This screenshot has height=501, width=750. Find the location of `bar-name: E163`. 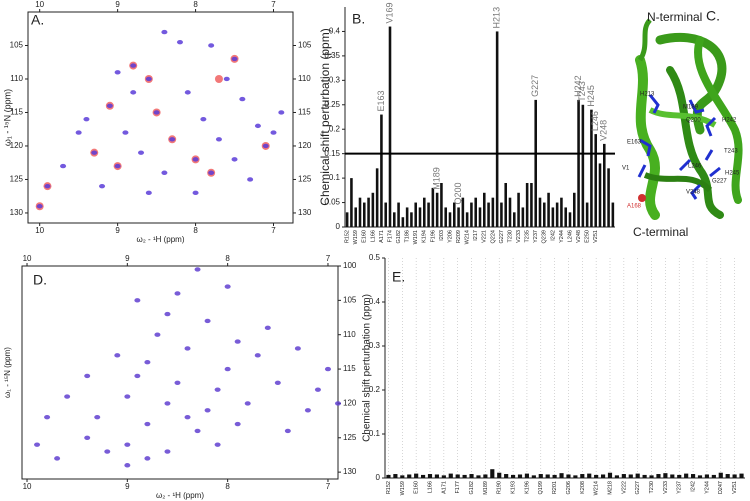

bar-name: E163 is located at coordinates (381, 101).